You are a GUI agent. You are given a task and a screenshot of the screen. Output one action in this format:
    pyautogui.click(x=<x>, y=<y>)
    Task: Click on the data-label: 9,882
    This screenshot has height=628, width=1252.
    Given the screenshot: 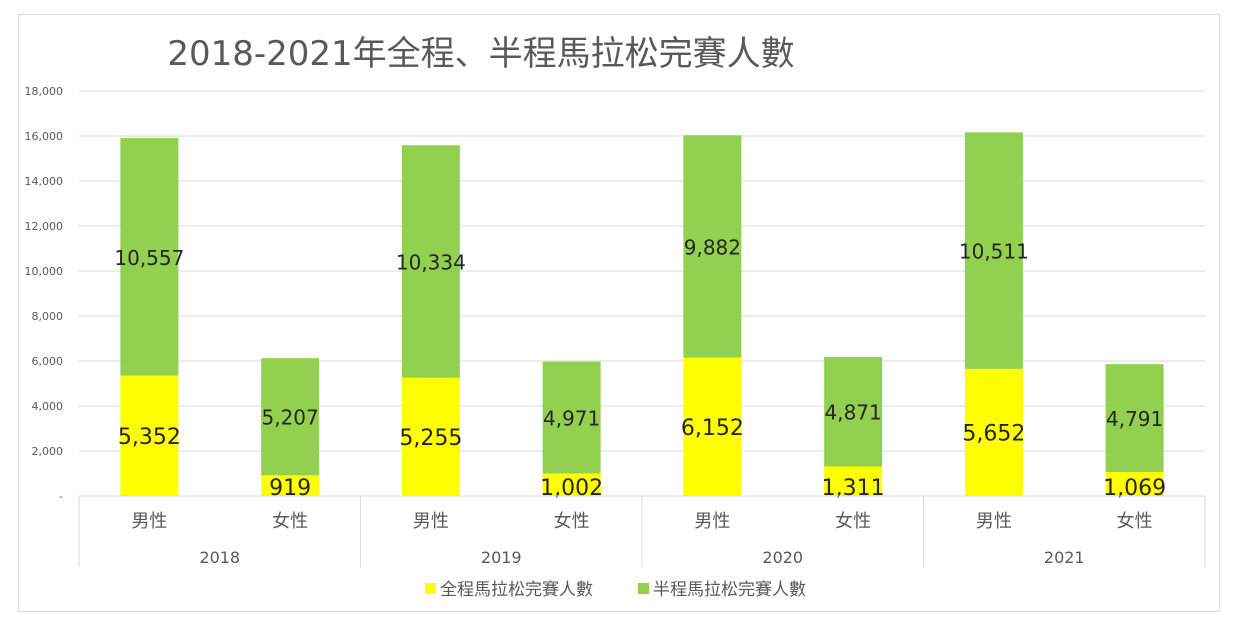 What is the action you would take?
    pyautogui.click(x=712, y=247)
    